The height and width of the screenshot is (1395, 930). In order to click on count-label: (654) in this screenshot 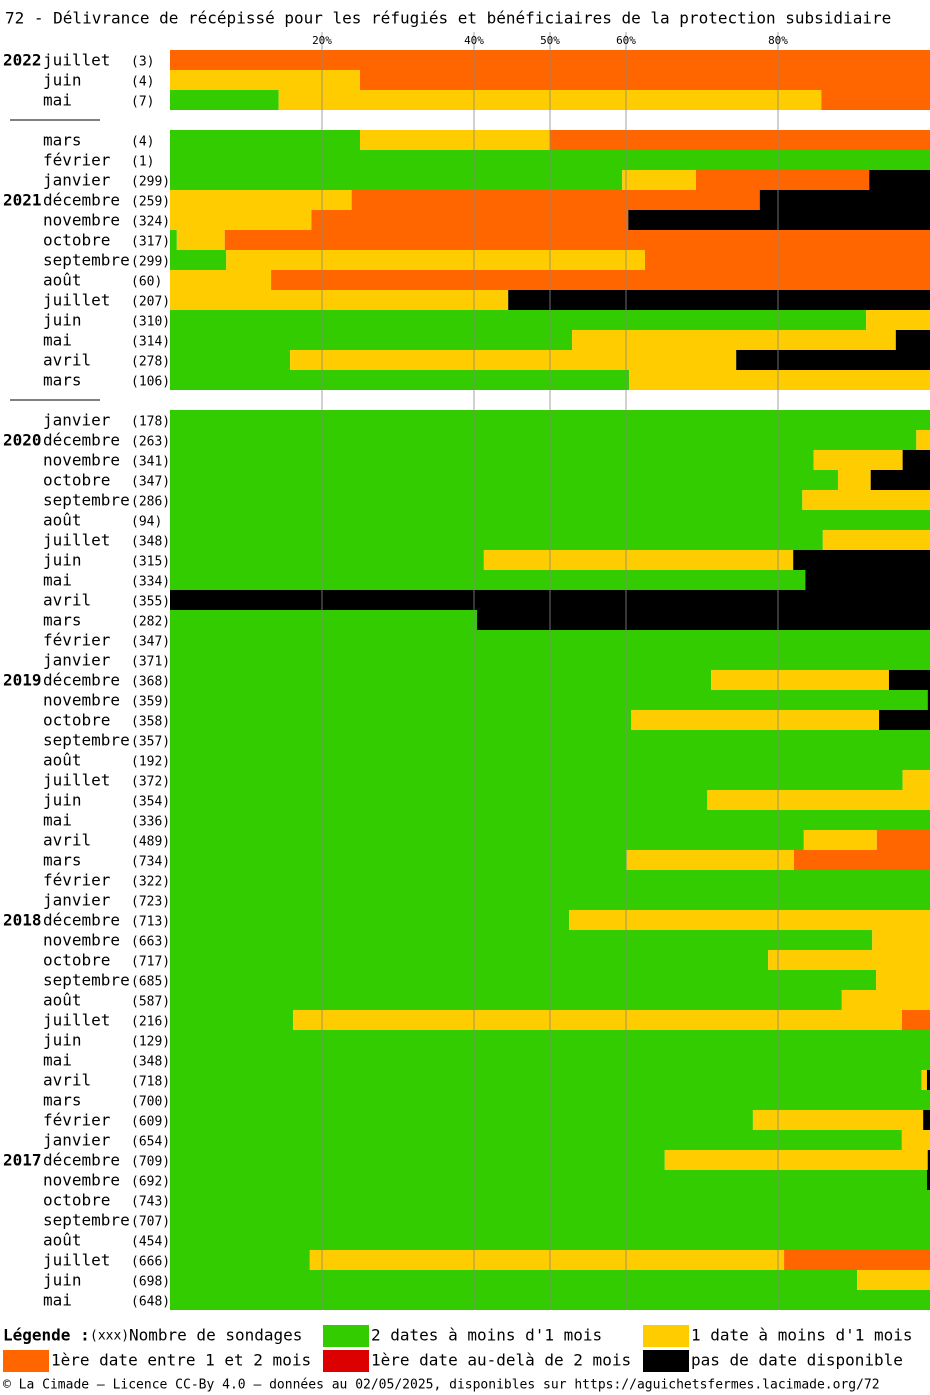, I will do `click(150, 1142)`.